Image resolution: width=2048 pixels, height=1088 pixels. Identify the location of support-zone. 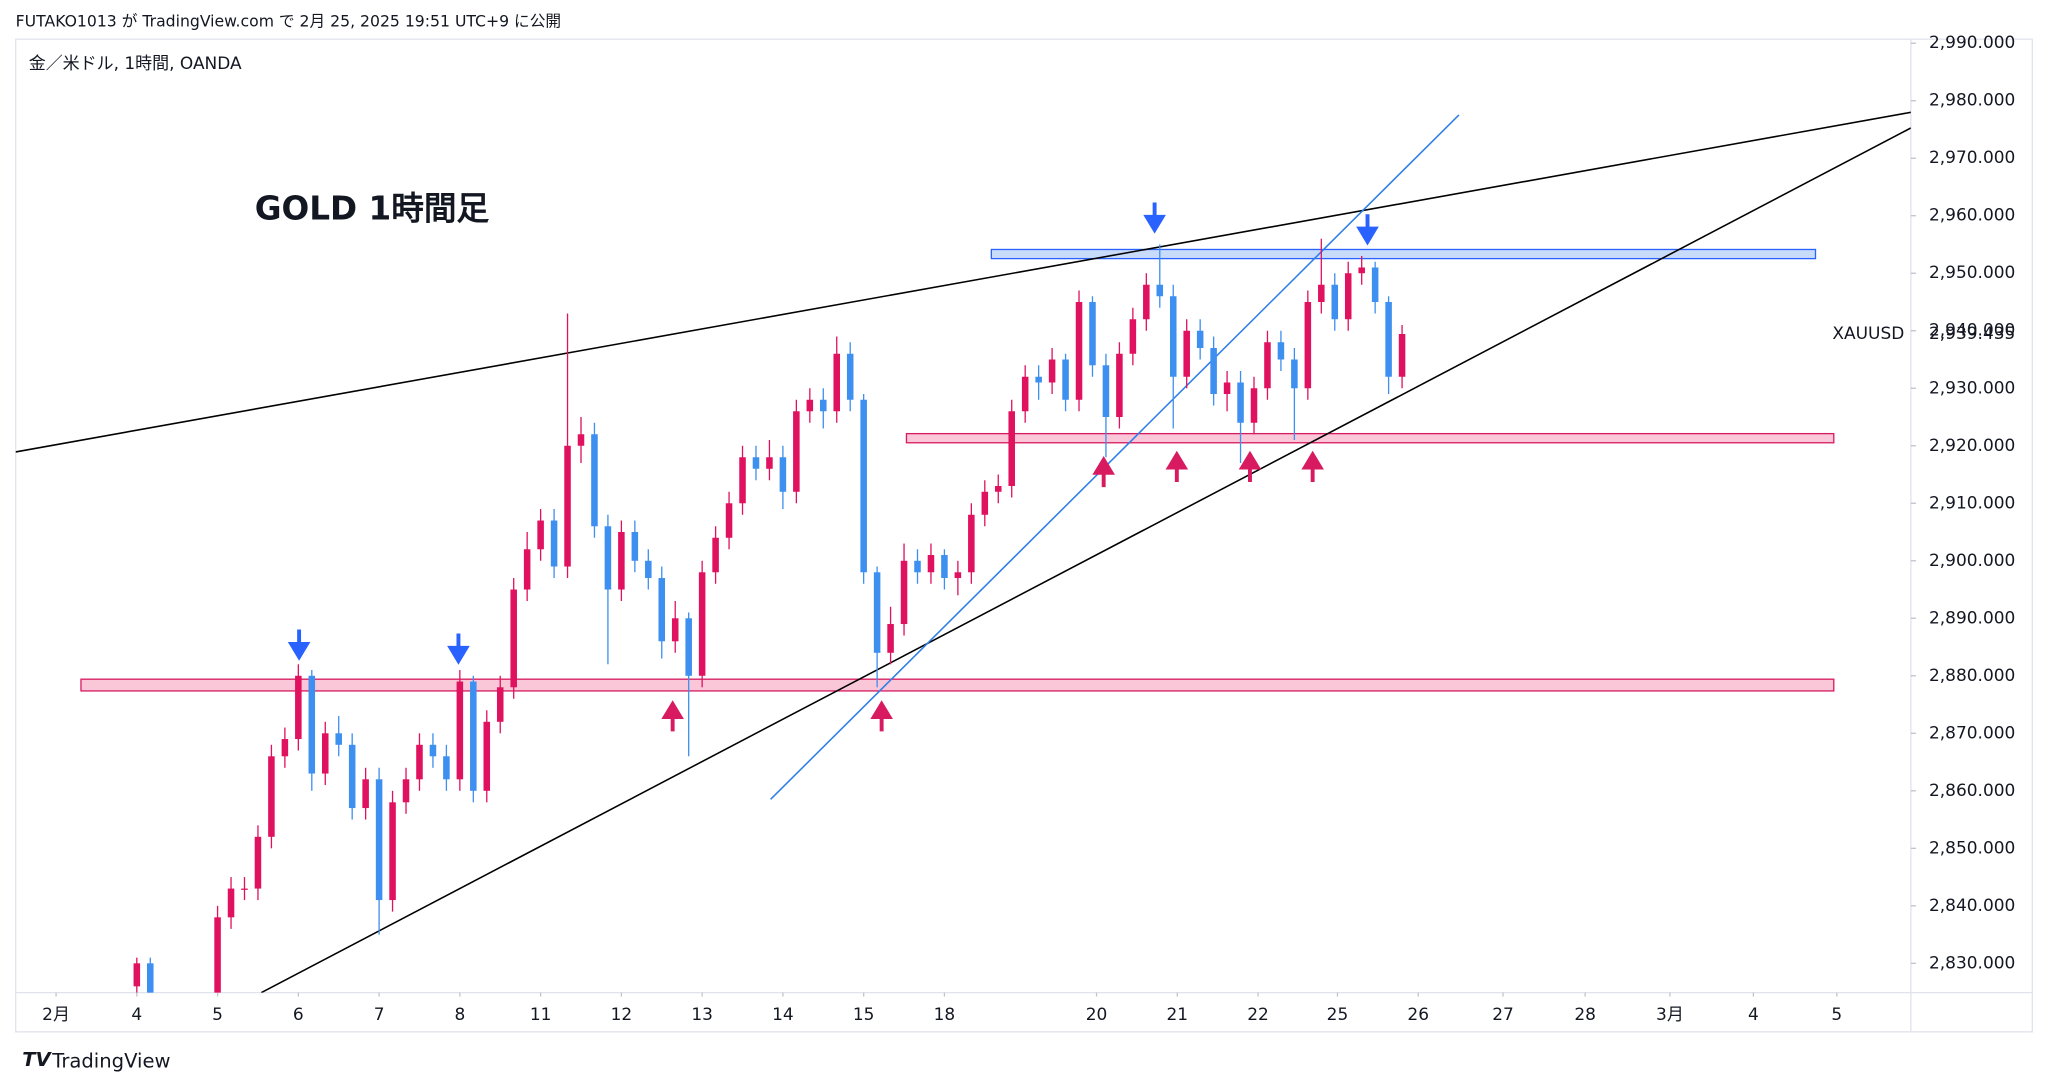
(957, 685).